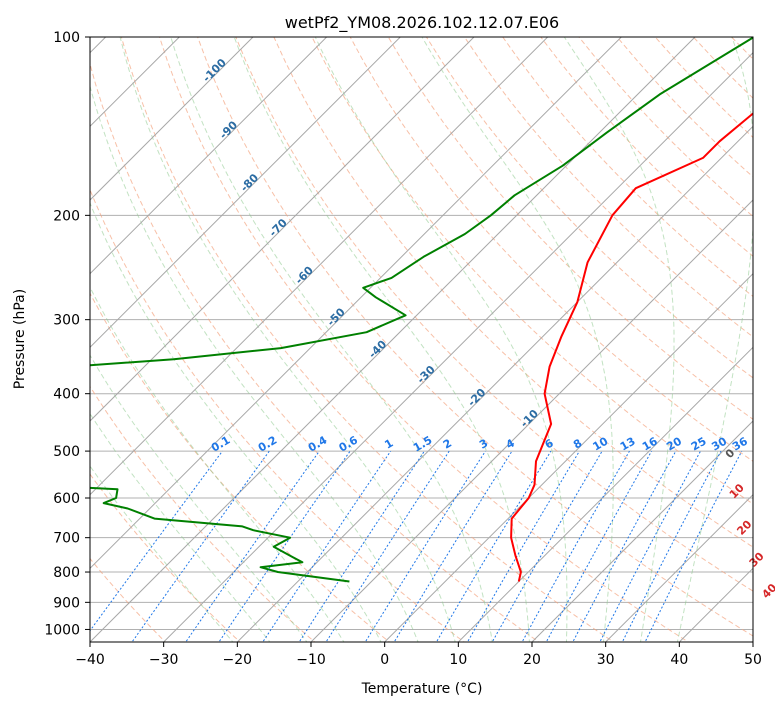  I want to click on x-tick-label: 30, so click(606, 660).